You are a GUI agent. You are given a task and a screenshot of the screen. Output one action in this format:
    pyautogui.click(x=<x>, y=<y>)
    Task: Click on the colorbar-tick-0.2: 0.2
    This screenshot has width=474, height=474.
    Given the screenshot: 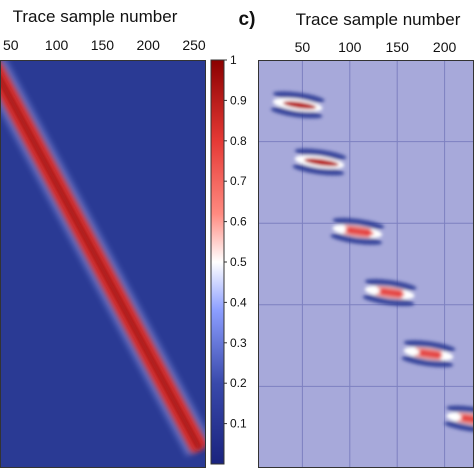 What is the action you would take?
    pyautogui.click(x=238, y=383)
    